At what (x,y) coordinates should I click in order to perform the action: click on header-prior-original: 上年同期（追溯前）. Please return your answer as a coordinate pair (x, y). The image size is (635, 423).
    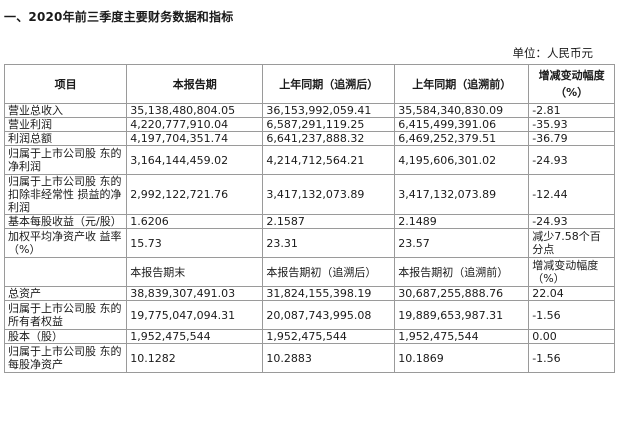
    Looking at the image, I should click on (462, 84).